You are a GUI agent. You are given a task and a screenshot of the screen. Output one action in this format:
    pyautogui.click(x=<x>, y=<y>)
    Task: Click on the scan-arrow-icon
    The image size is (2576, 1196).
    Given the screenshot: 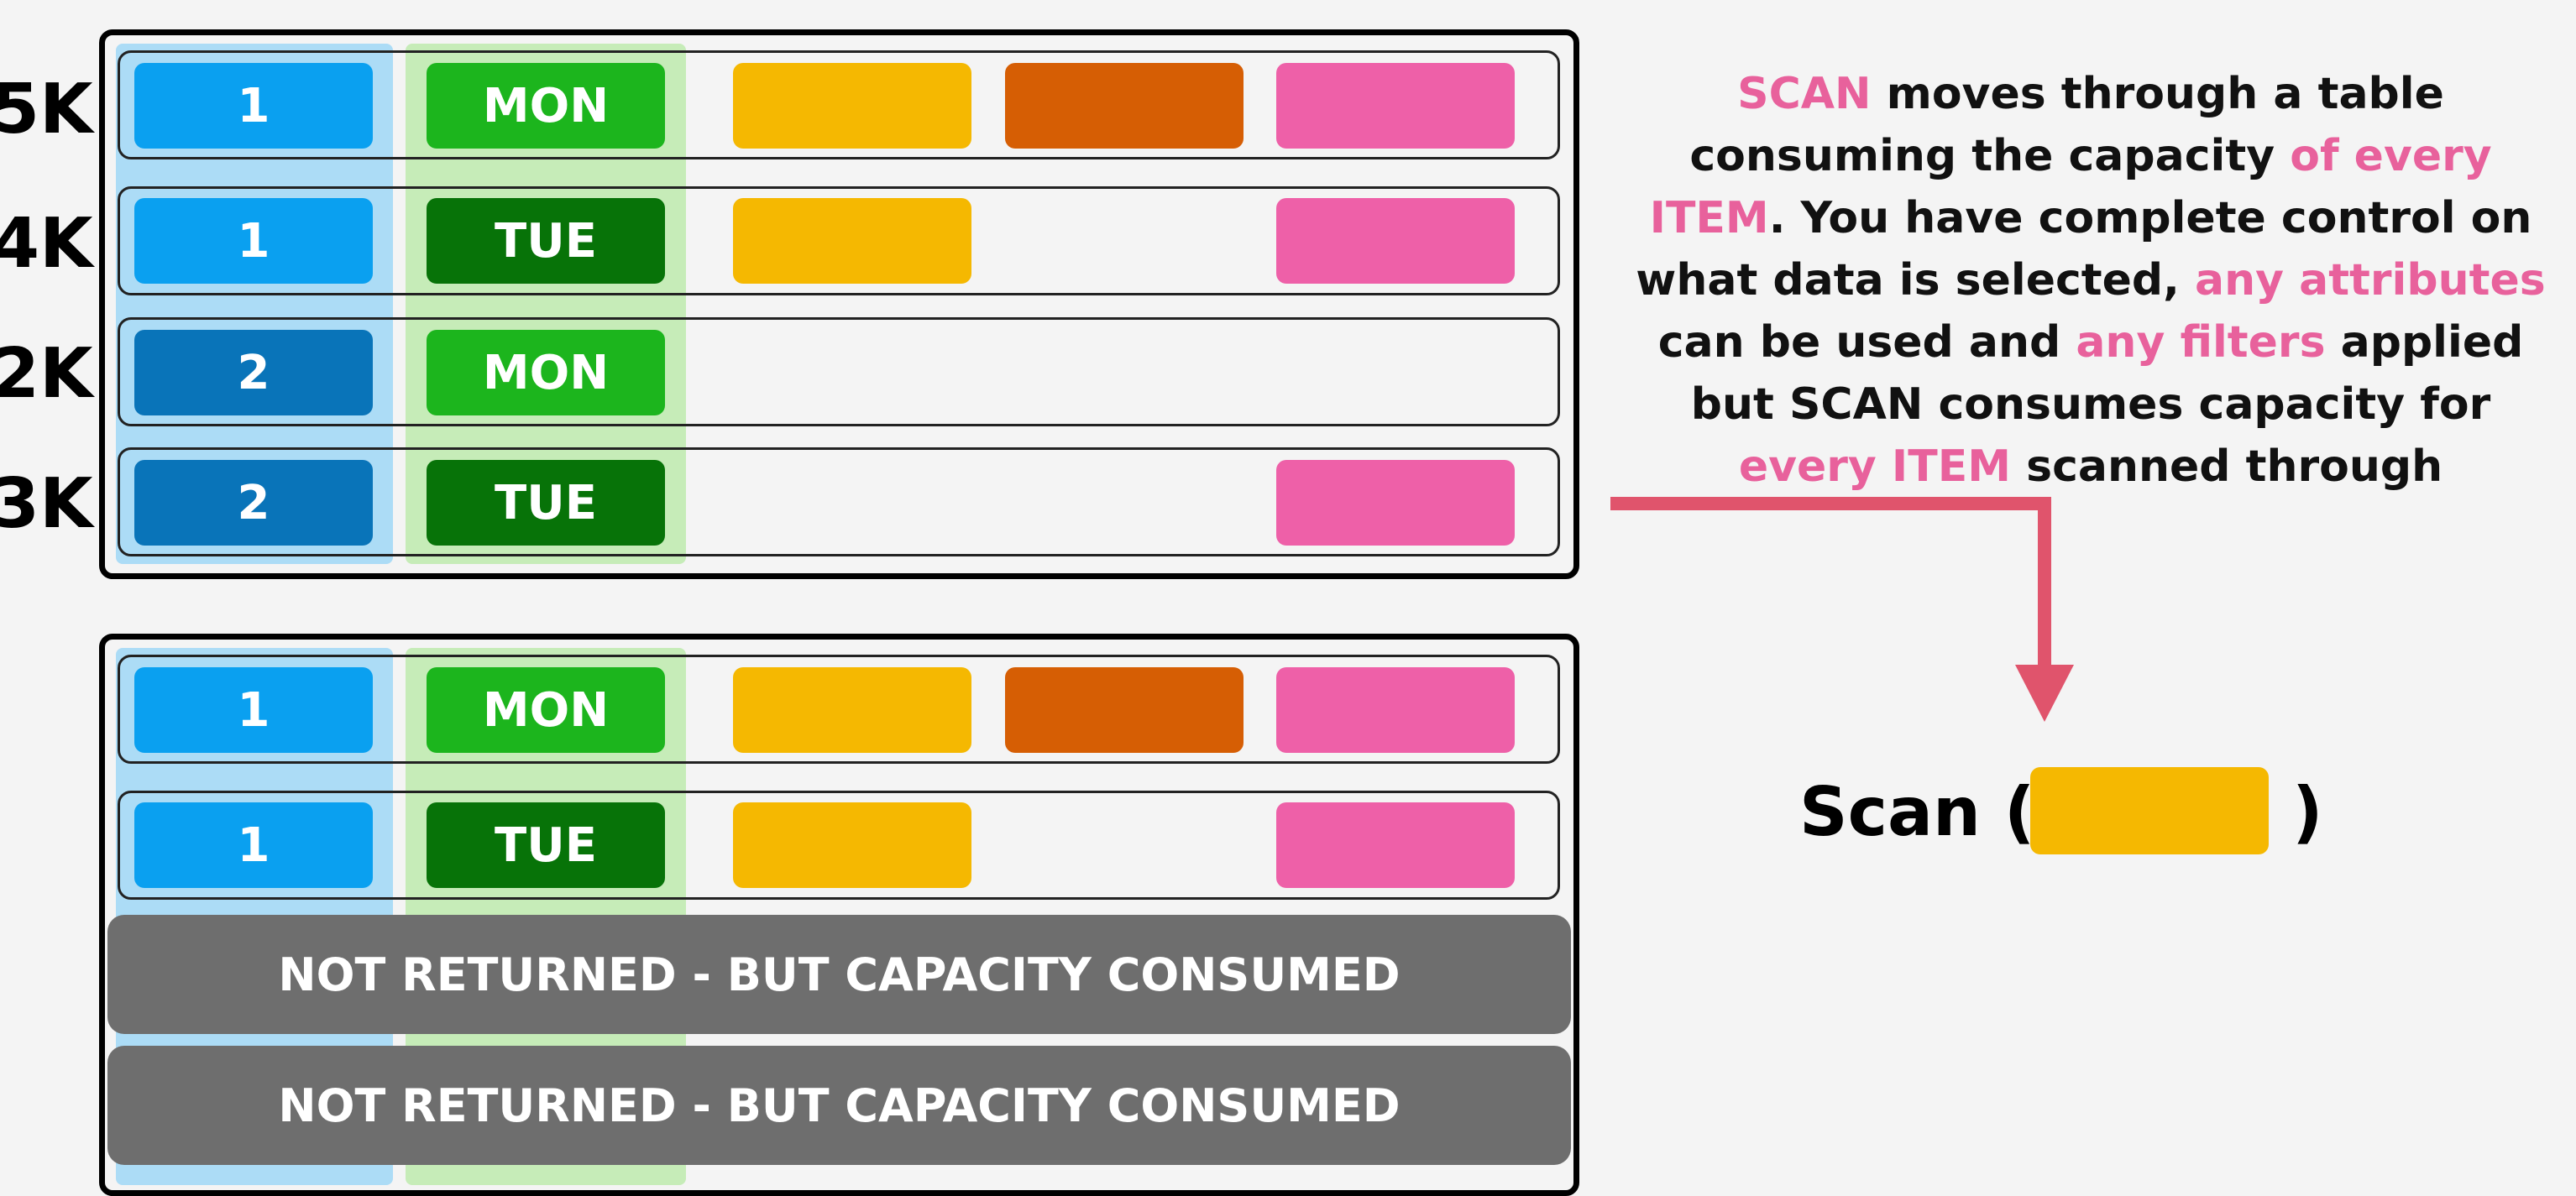 What is the action you would take?
    pyautogui.click(x=1842, y=609)
    